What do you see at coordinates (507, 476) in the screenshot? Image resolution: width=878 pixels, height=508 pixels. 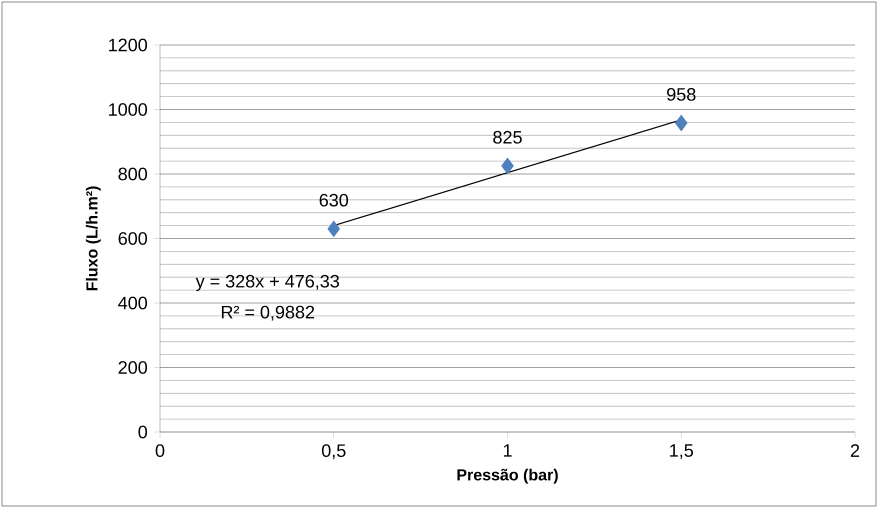 I see `x-axis-title: Pressão (bar)` at bounding box center [507, 476].